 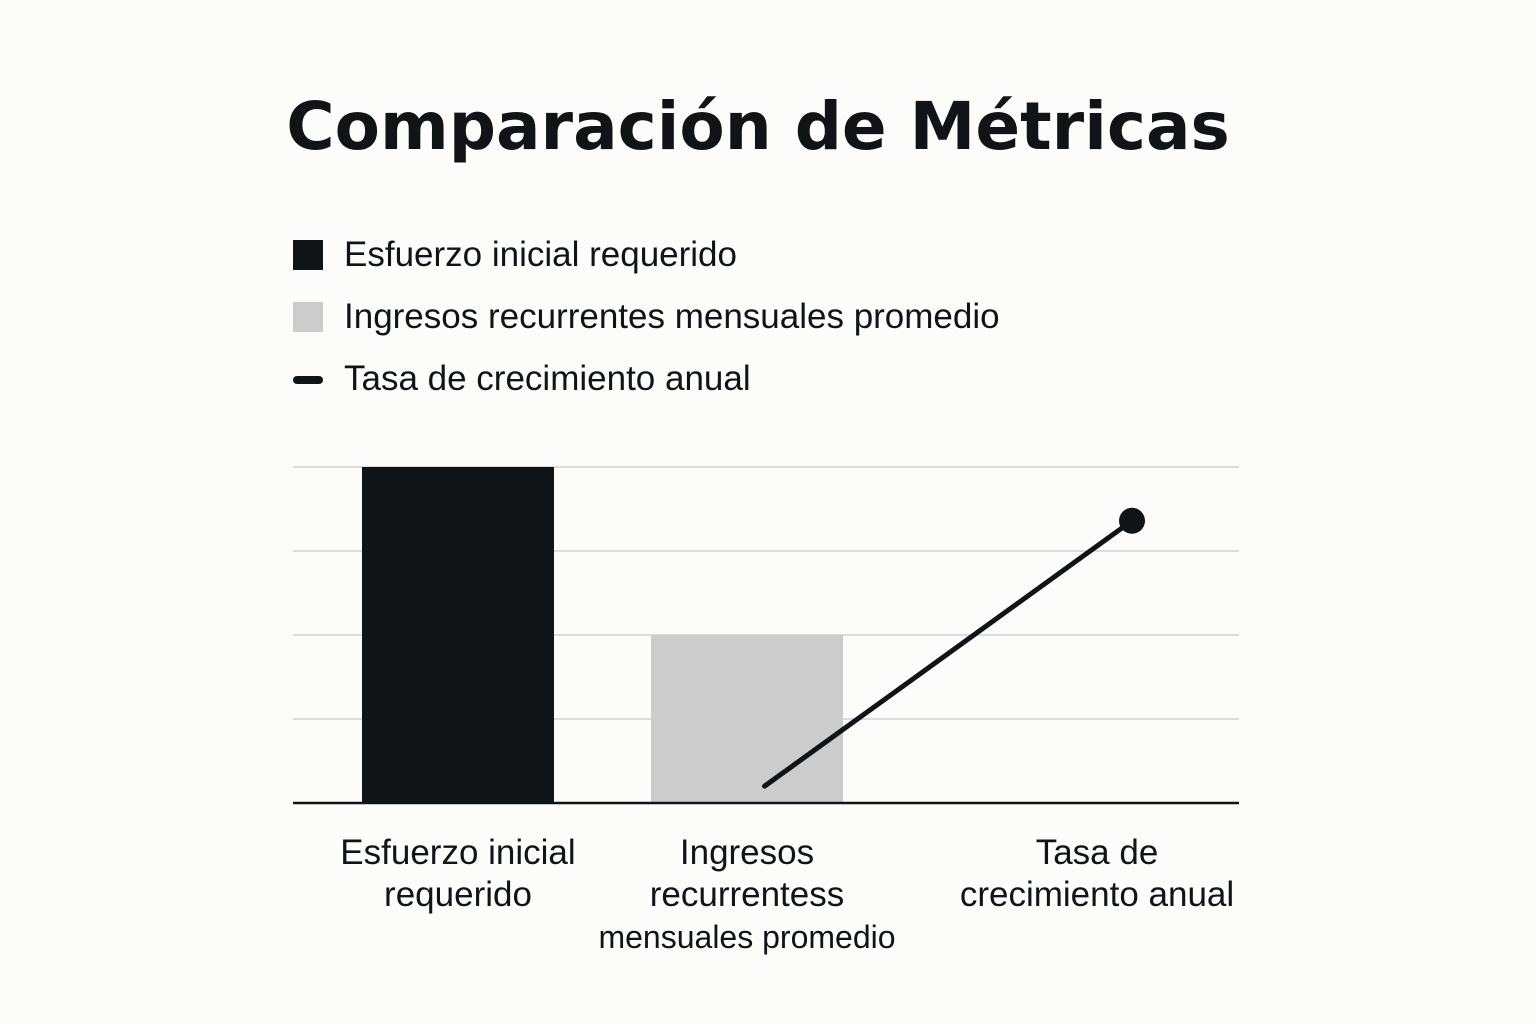 What do you see at coordinates (1097, 874) in the screenshot?
I see `x-tick-label-2: Tasa de crecimiento anual` at bounding box center [1097, 874].